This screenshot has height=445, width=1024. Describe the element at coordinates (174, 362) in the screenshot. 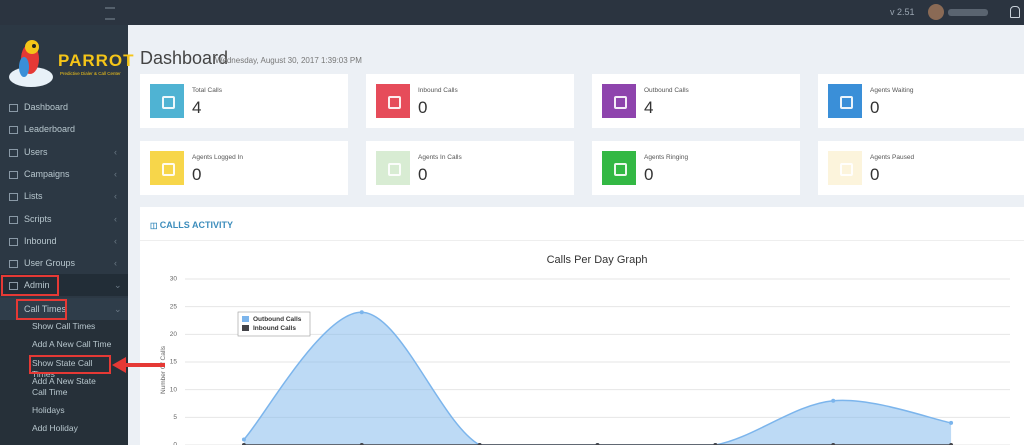

I see `y-tick-label: 15` at that location.